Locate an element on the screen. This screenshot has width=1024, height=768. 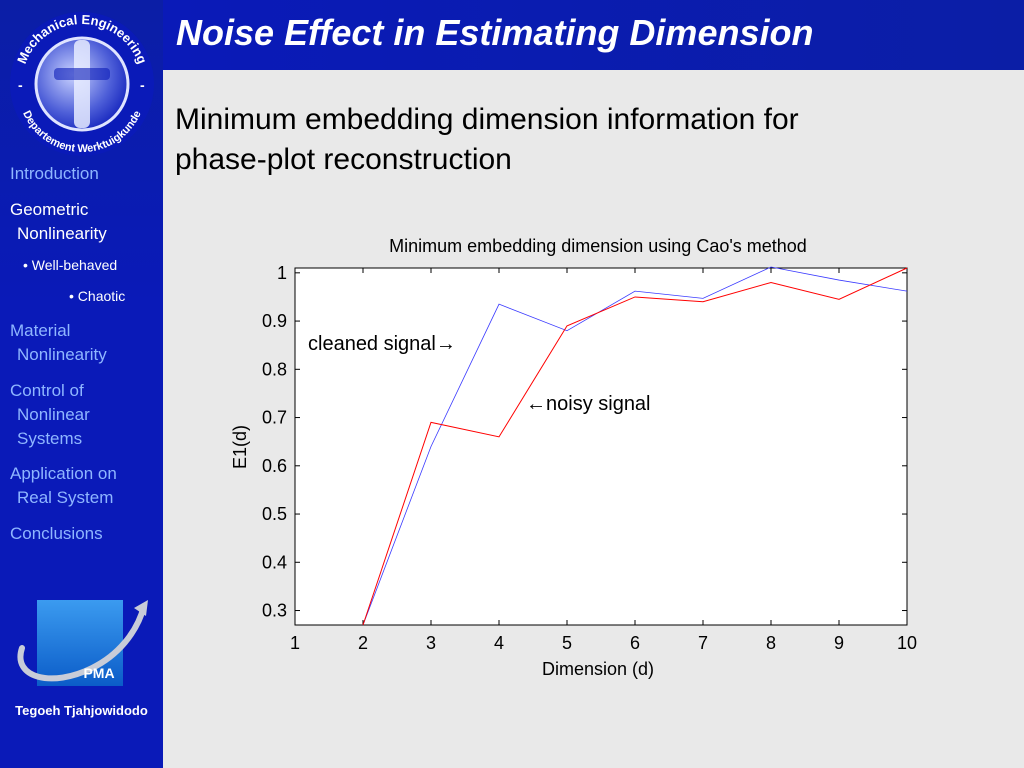
x-tick-label: 8 is located at coordinates (771, 643).